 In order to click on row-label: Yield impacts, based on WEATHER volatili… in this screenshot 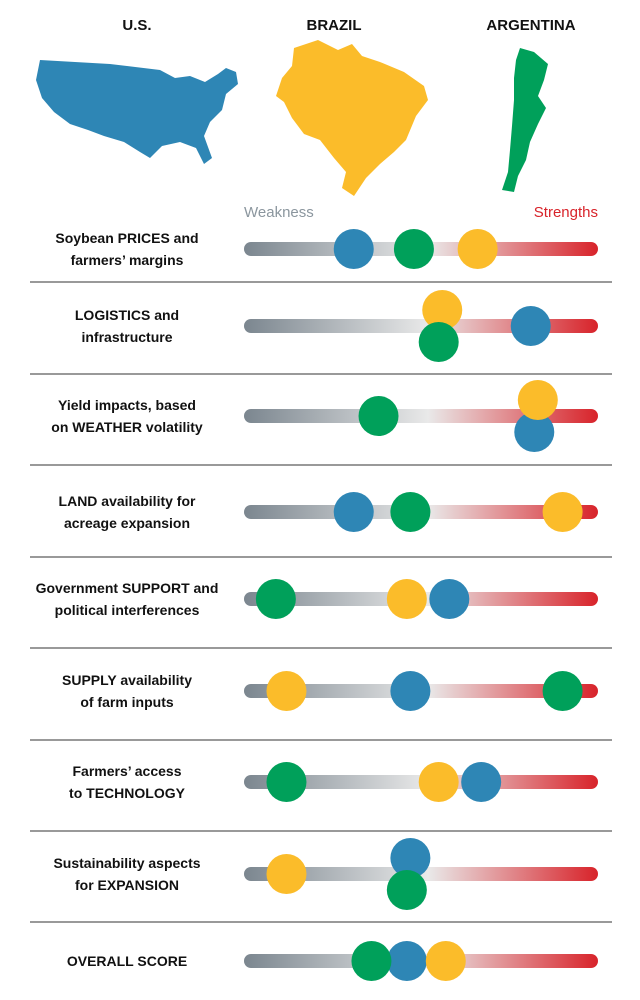, I will do `click(127, 416)`.